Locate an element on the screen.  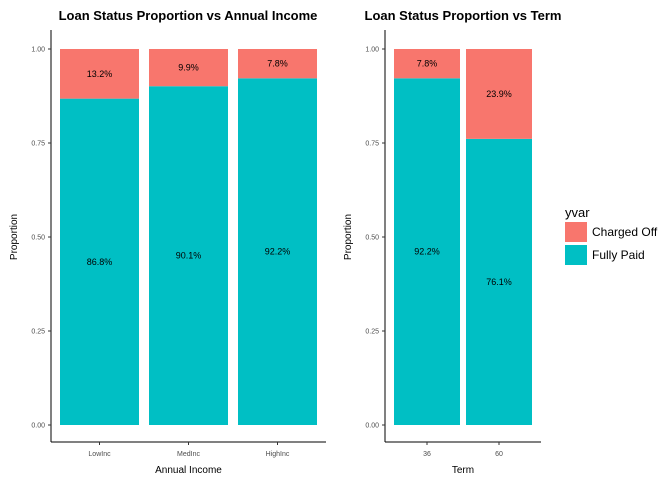
legend-swatch-charged-off is located at coordinates (576, 232).